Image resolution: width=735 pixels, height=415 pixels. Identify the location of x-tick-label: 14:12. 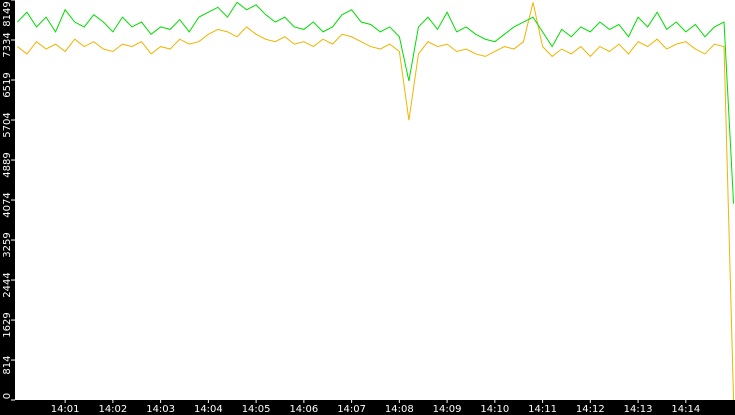
(590, 409).